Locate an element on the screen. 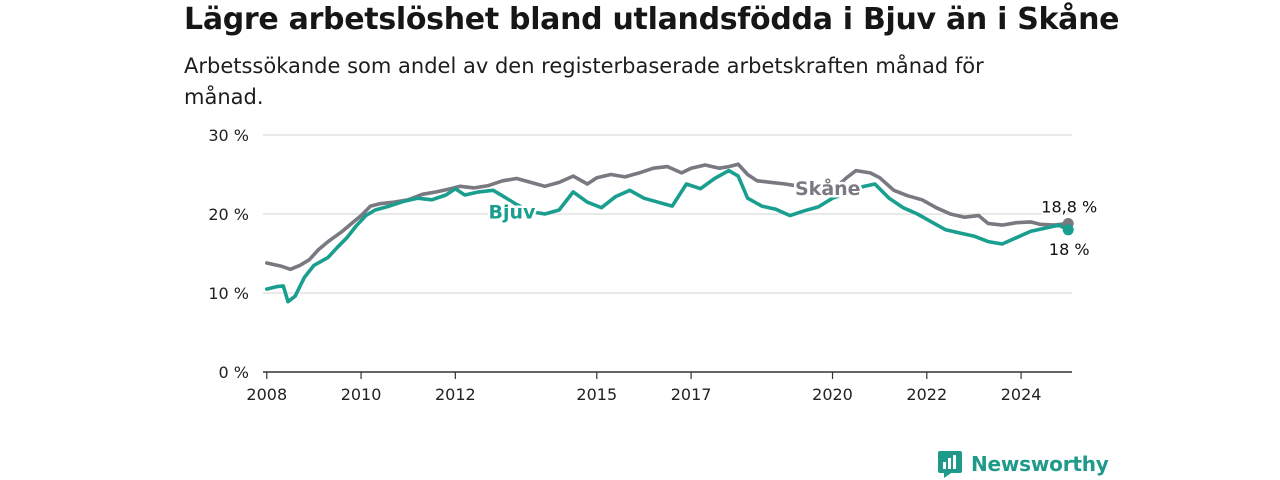 The width and height of the screenshot is (1280, 480). x-tick-label: 2008 is located at coordinates (266, 394).